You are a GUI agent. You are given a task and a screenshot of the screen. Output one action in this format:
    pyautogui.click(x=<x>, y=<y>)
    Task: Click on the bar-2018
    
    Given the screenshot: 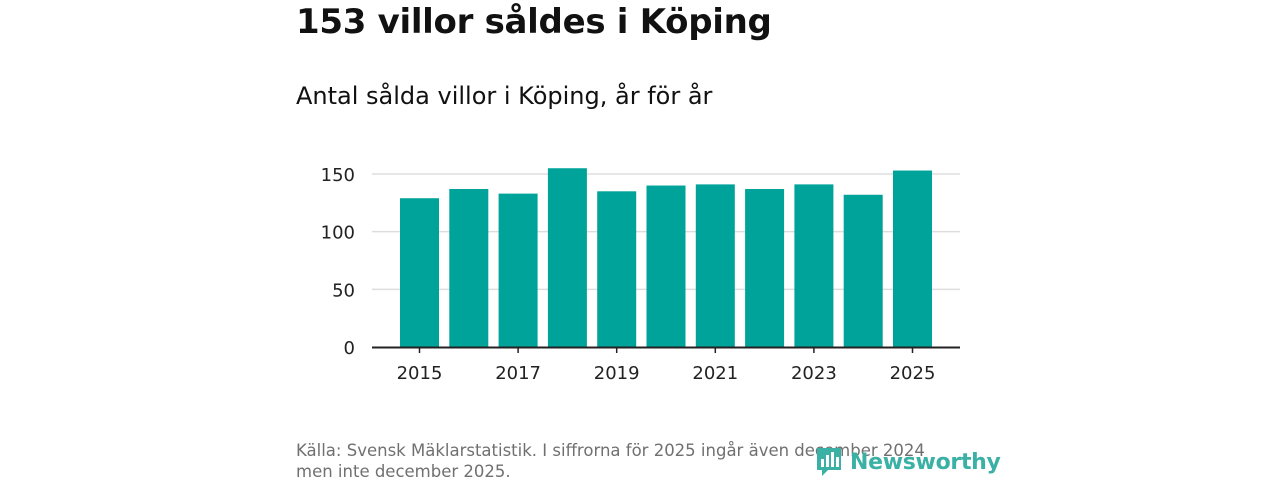 What is the action you would take?
    pyautogui.click(x=567, y=257)
    